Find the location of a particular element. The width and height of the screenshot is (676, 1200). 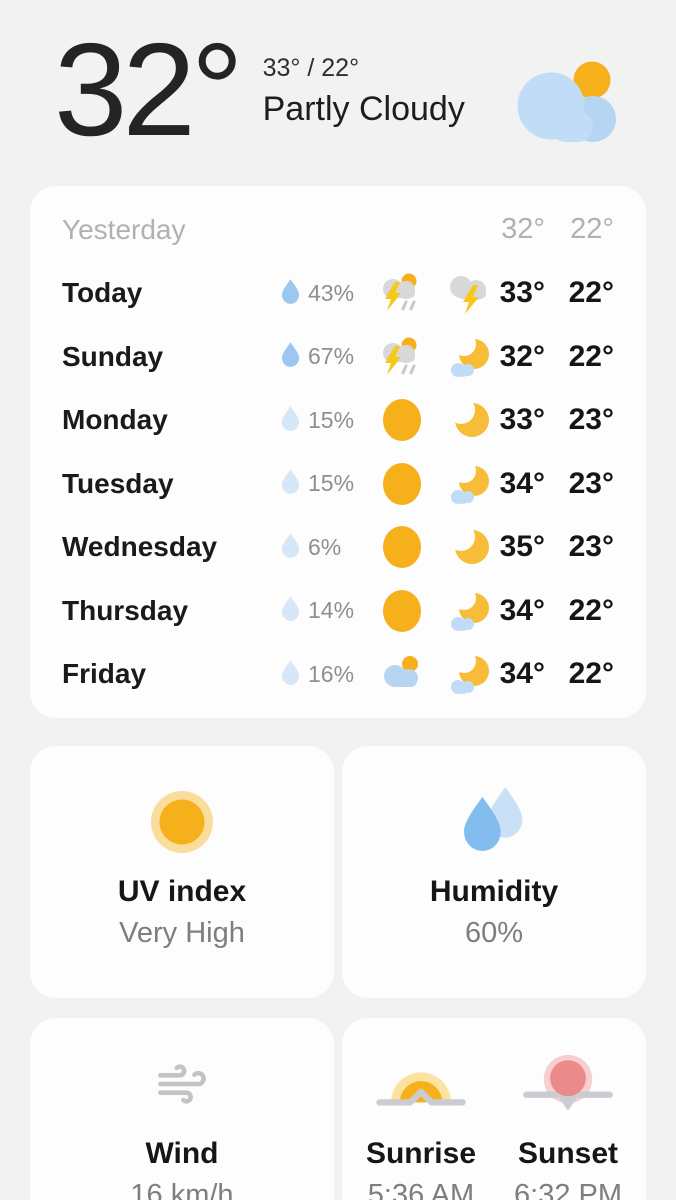

current-temperature: 32° is located at coordinates (149, 89).